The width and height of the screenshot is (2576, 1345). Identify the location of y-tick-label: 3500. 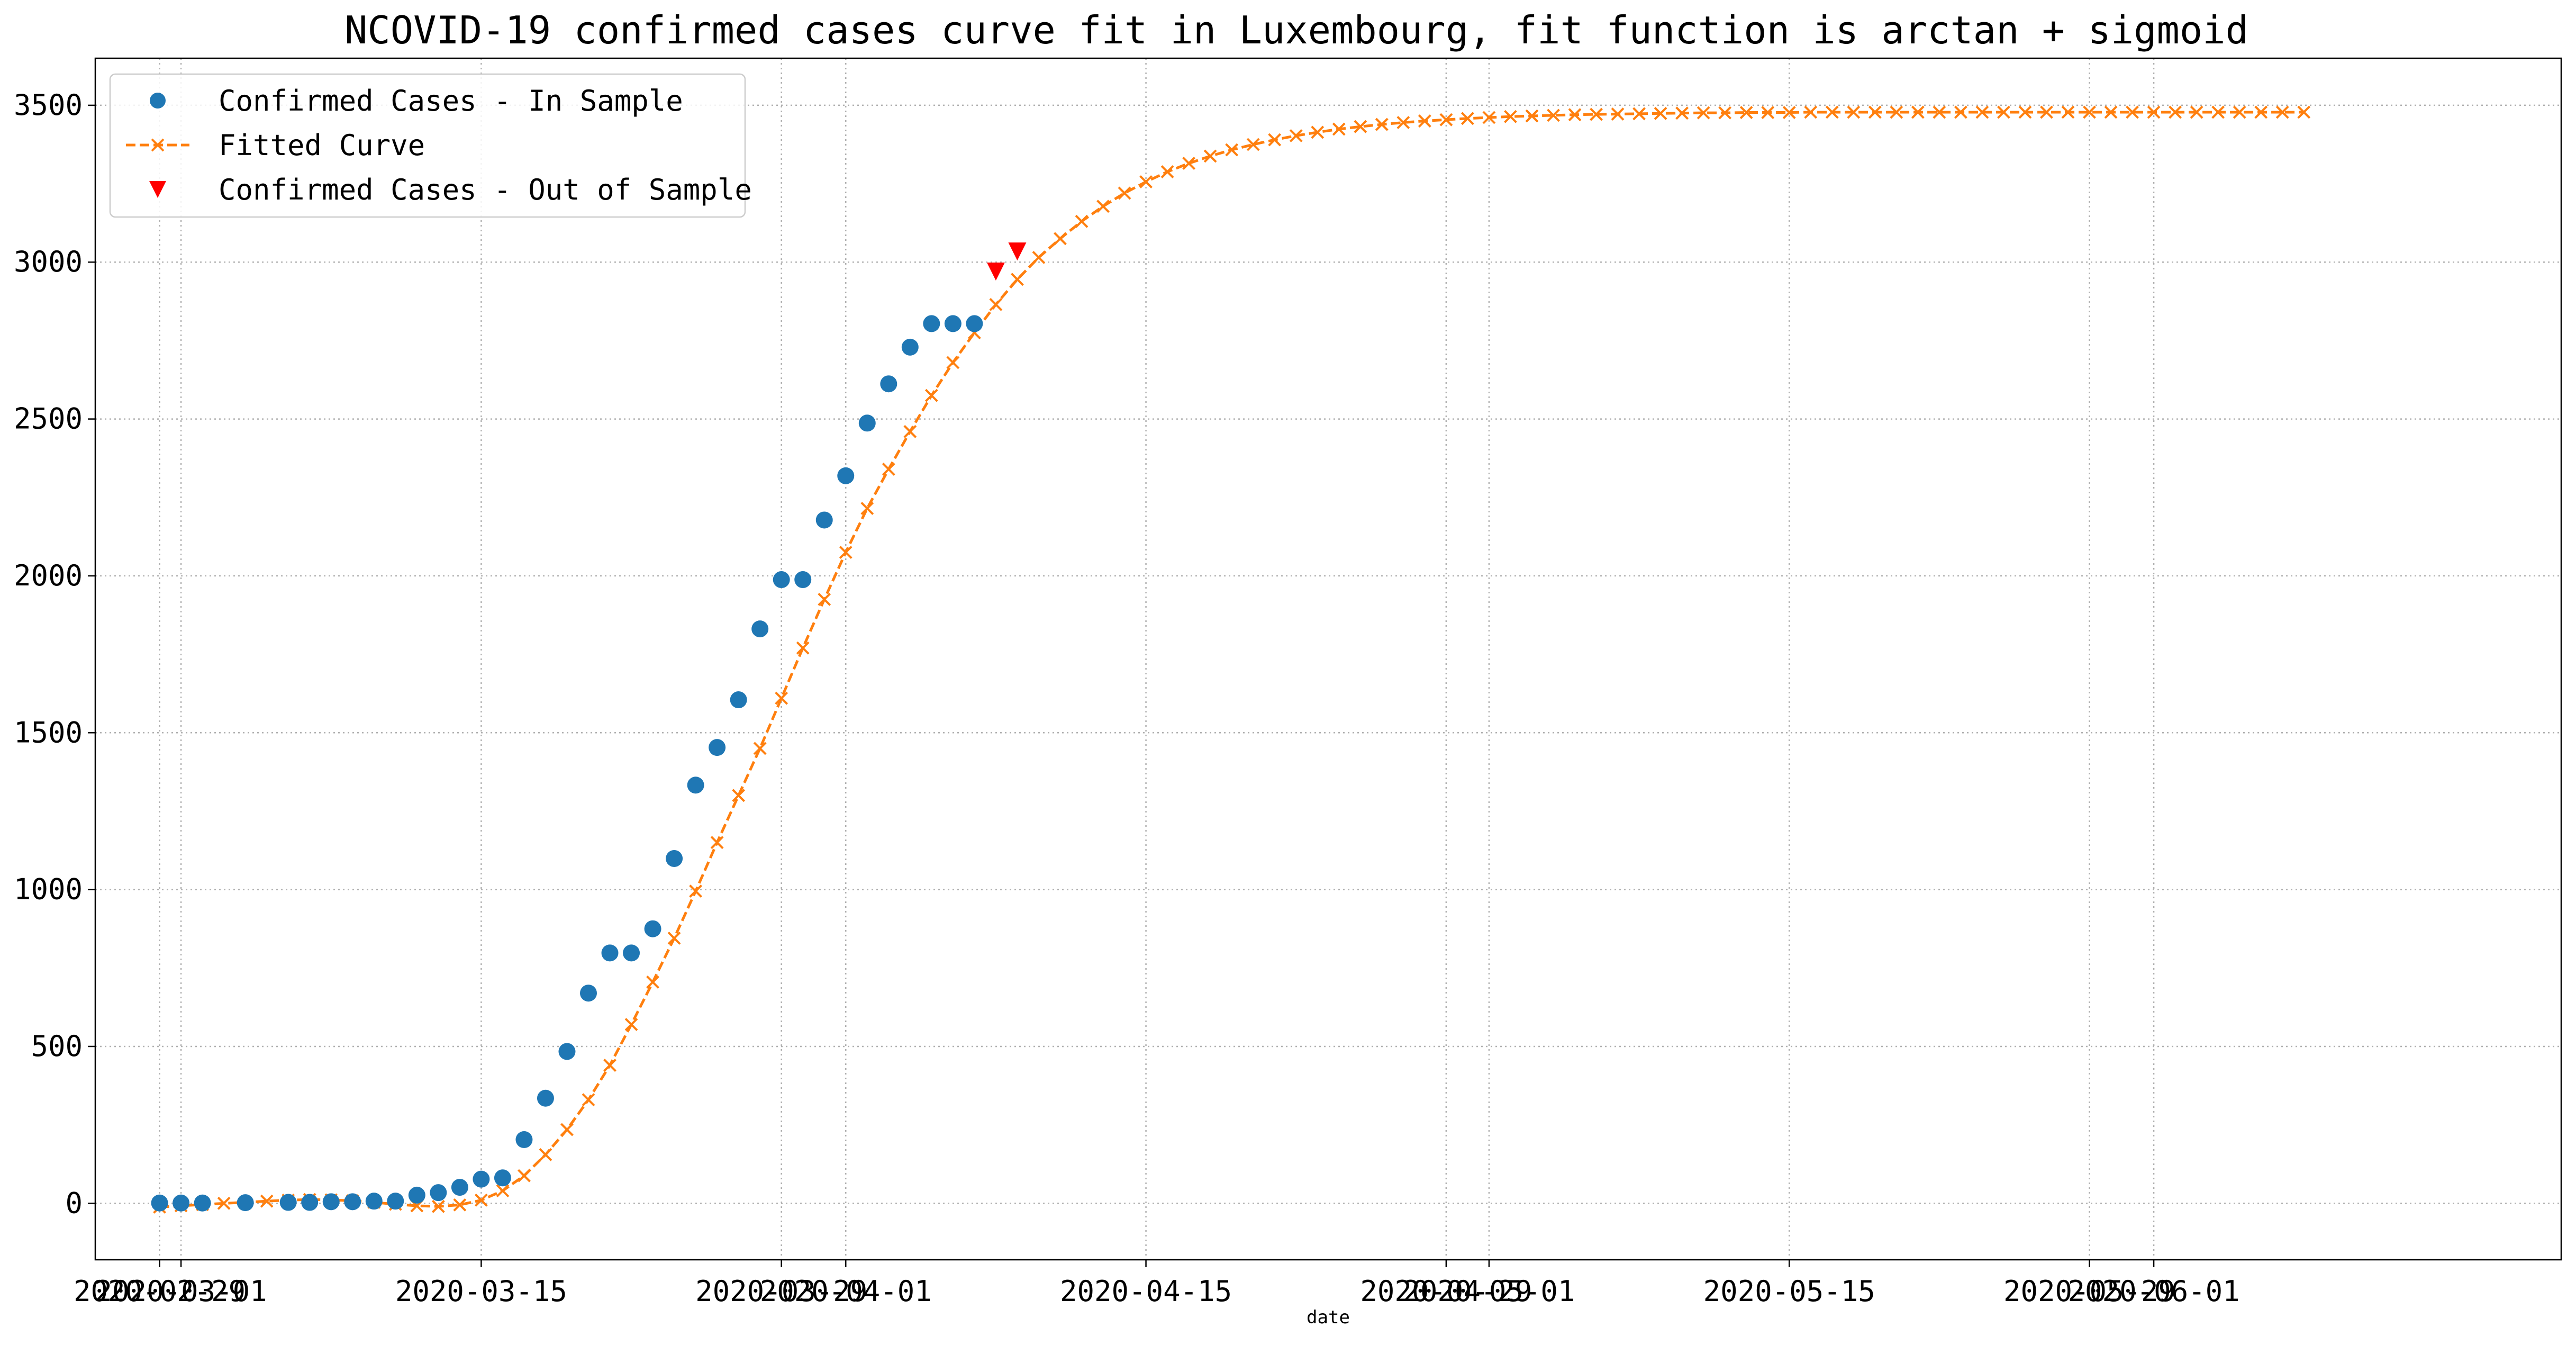
(48, 105).